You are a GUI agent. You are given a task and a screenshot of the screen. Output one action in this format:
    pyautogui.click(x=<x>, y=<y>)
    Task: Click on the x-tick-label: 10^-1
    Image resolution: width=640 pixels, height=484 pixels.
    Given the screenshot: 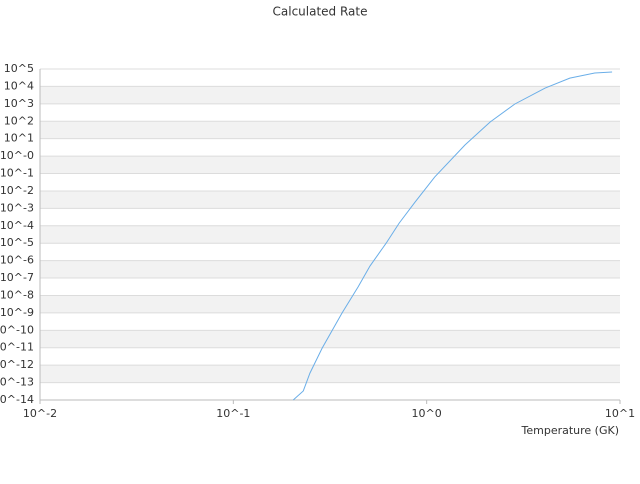 What is the action you would take?
    pyautogui.click(x=233, y=413)
    